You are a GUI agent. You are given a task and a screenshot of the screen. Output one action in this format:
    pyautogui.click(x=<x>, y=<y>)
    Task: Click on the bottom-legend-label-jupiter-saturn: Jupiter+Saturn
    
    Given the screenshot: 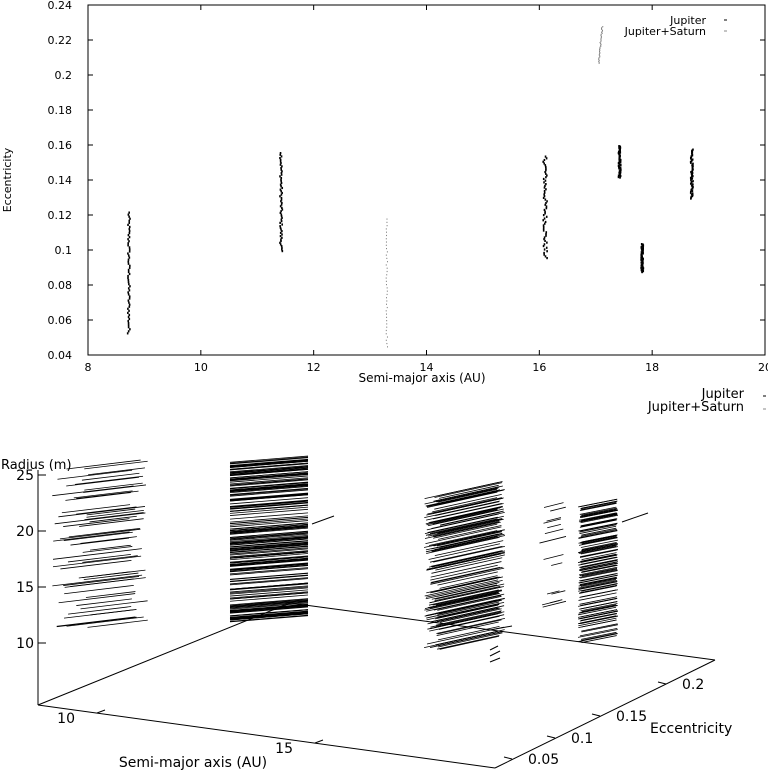 What is the action you would take?
    pyautogui.click(x=695, y=407)
    